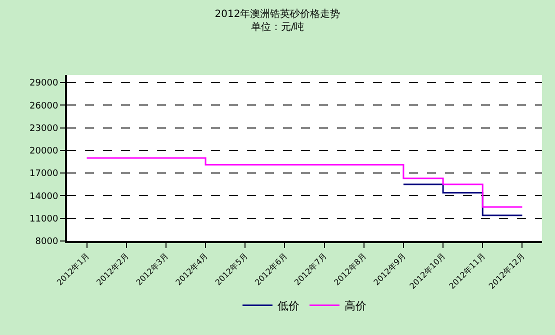 The width and height of the screenshot is (555, 335). I want to click on y-tick-label: 26000, so click(44, 106).